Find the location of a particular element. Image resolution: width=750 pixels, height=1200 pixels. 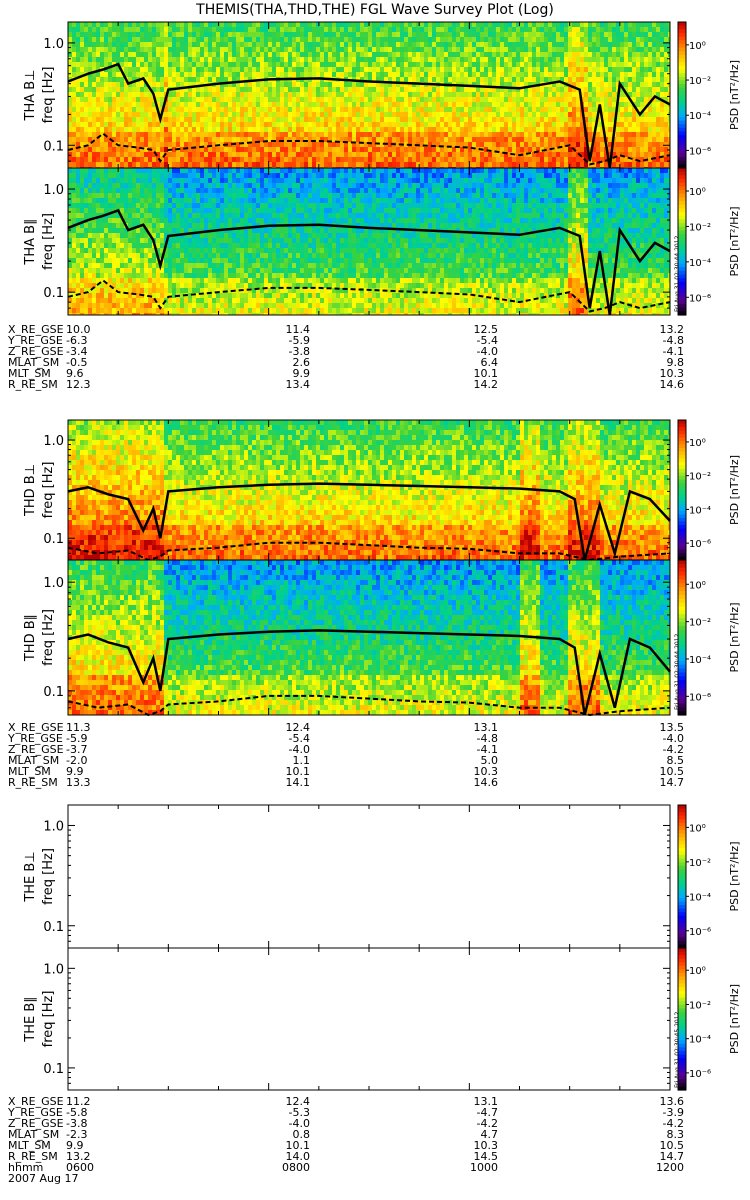

date-label: 2007 Aug 17 is located at coordinates (43, 1178).